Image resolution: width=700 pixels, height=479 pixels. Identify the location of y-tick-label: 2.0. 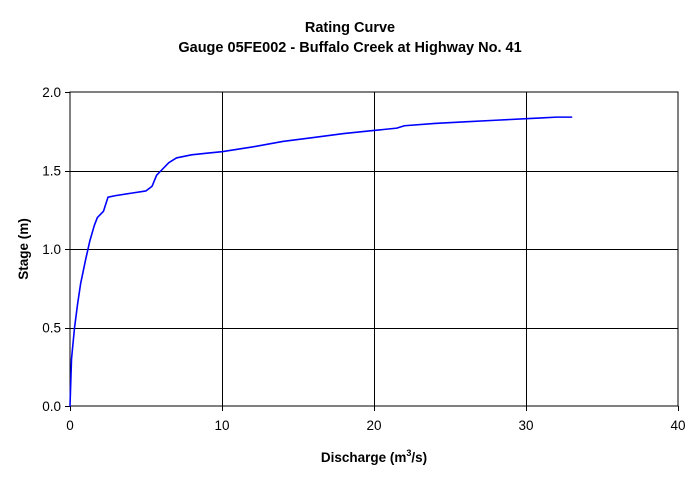
(51, 92).